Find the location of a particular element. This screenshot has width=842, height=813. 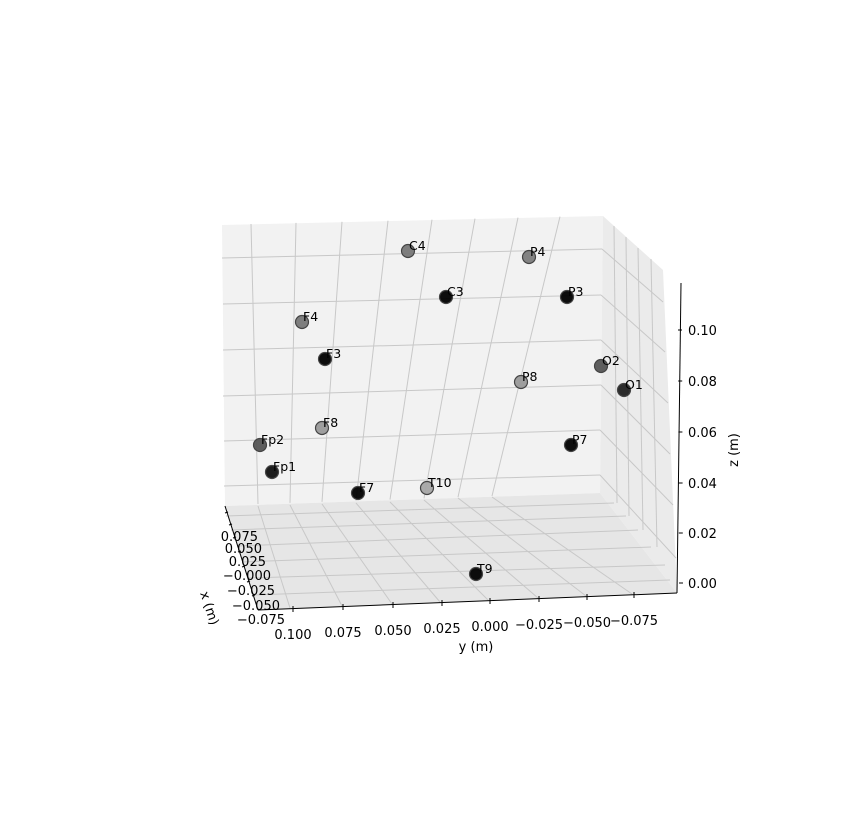

y-axis-label: y (m) is located at coordinates (476, 647).